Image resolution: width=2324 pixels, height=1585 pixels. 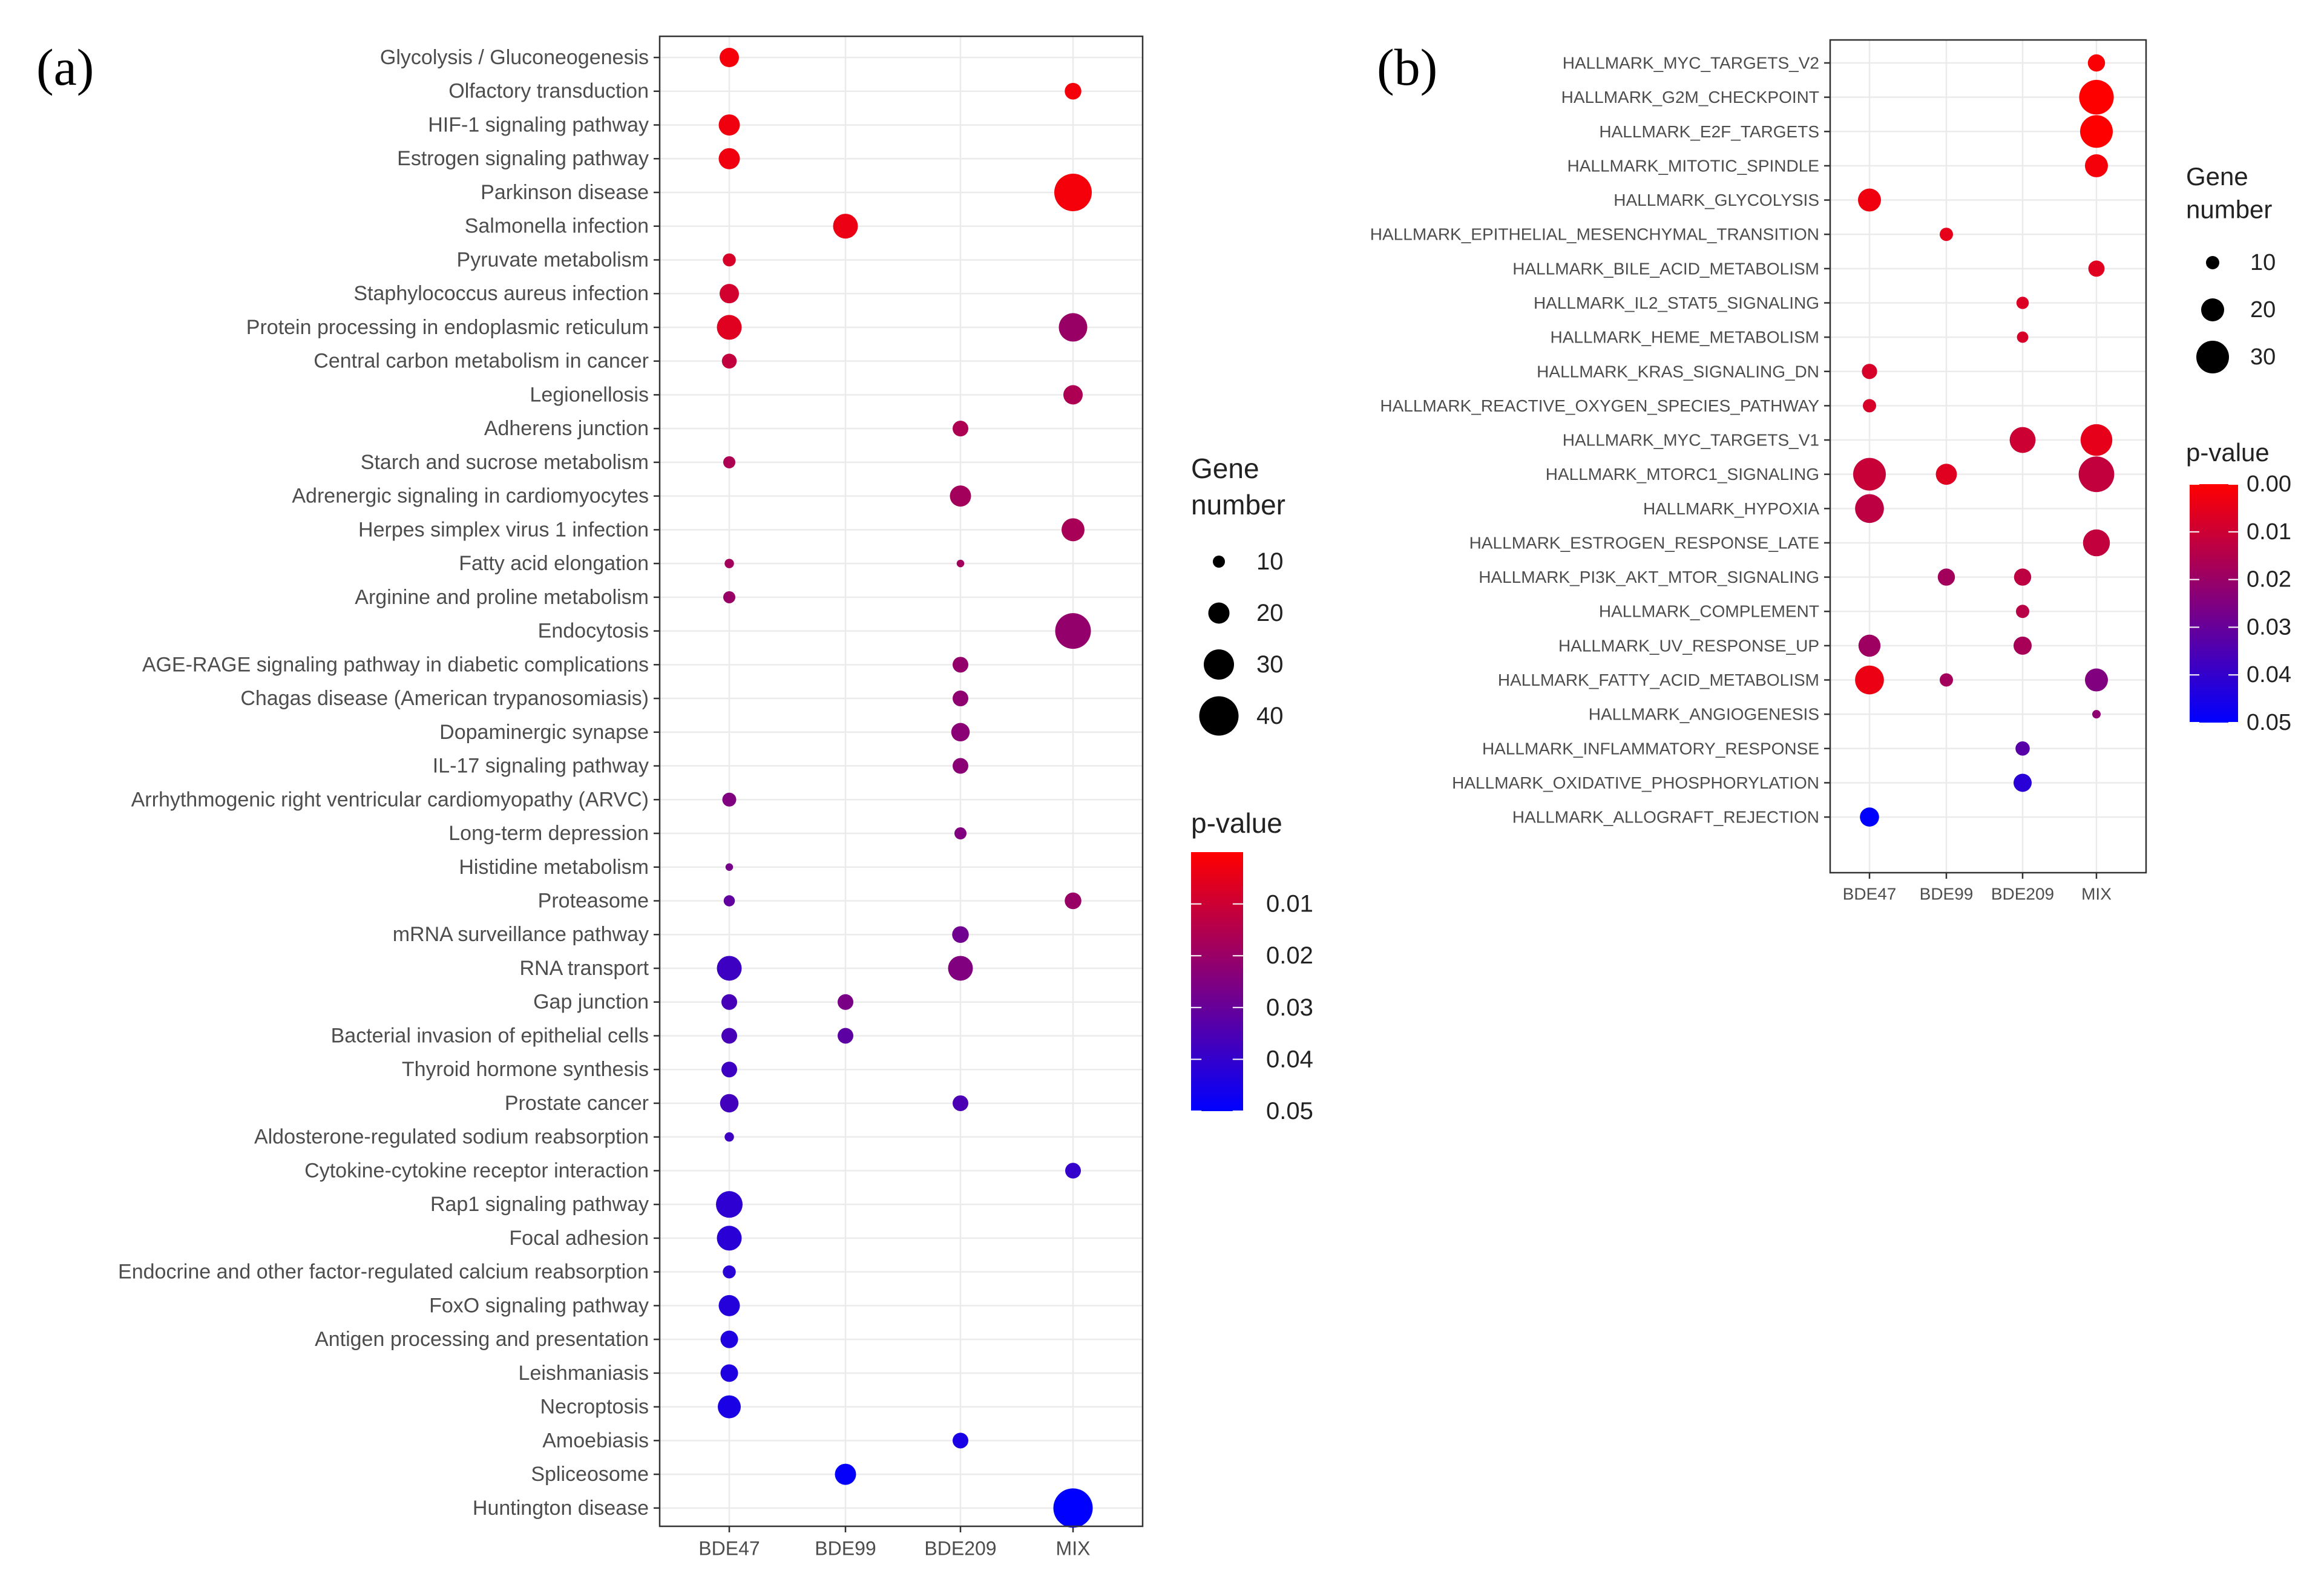 What do you see at coordinates (1599, 406) in the screenshot?
I see `y-tick-label: HALLMARK_REACTIVE_OXYGEN_SPECIES_PATHWAY` at bounding box center [1599, 406].